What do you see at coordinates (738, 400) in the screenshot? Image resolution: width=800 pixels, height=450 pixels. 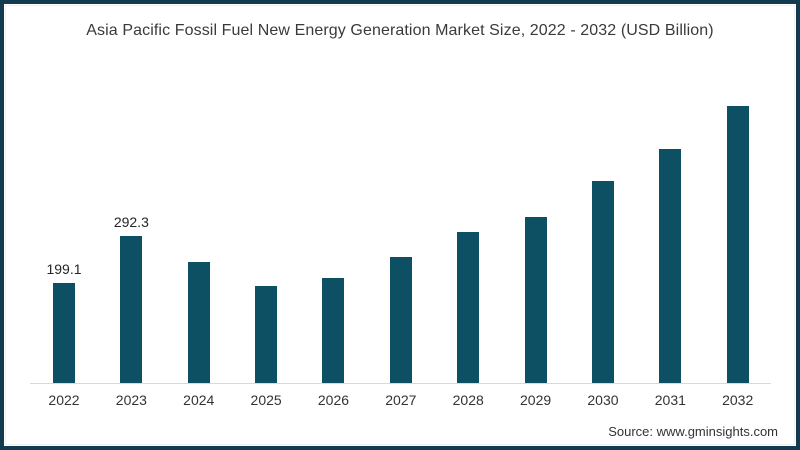 I see `x-tick-label-2032: 2032` at bounding box center [738, 400].